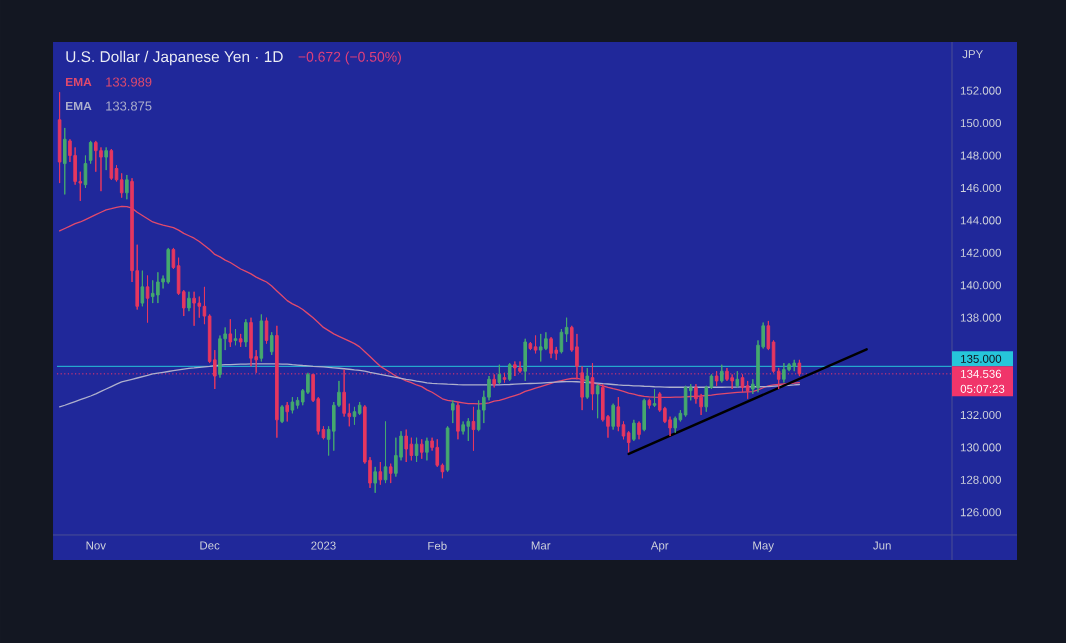 The height and width of the screenshot is (643, 1066). I want to click on y-tick-label: 128.000, so click(980, 479).